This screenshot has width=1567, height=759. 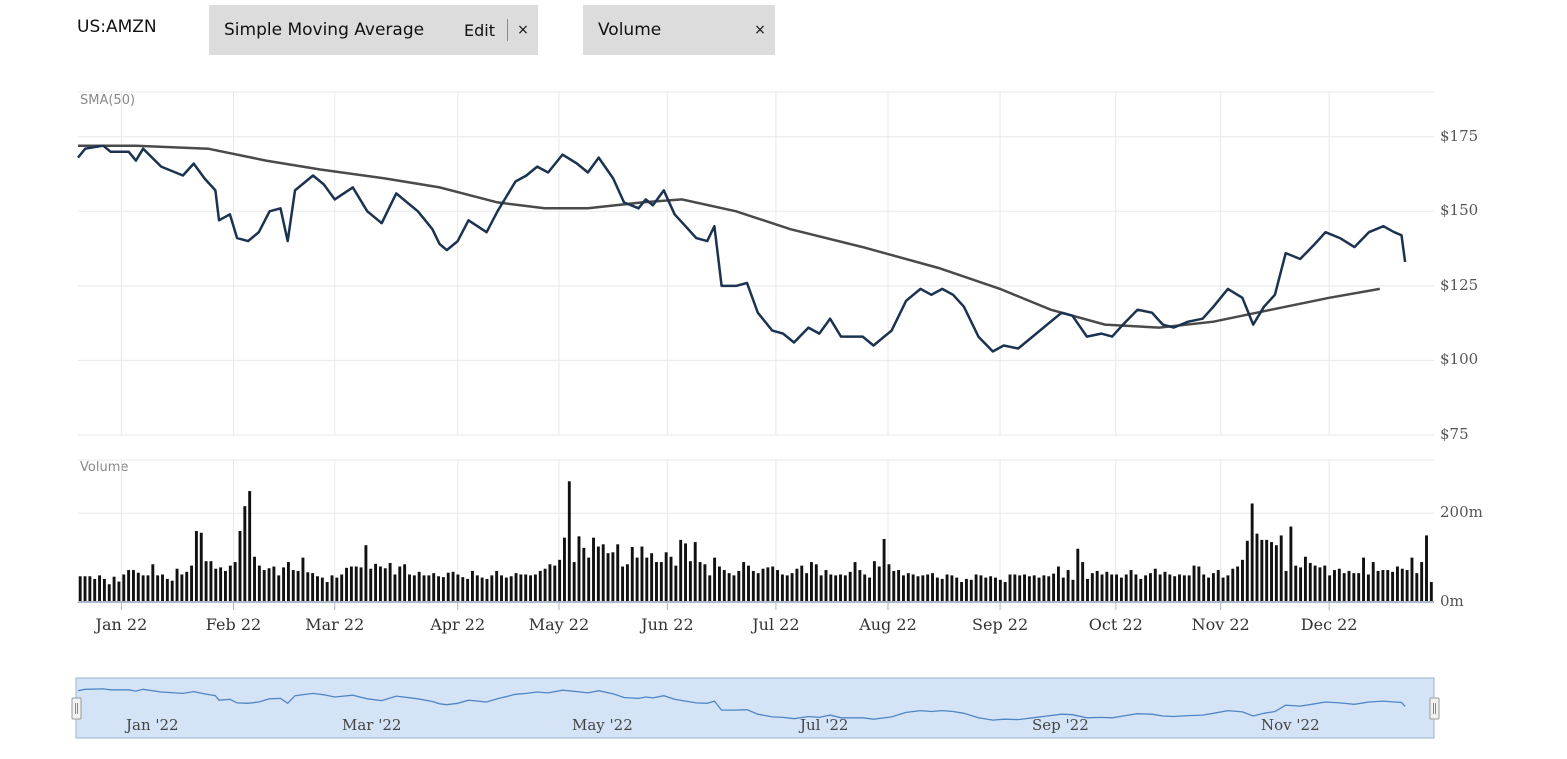 I want to click on x-tick-label: Feb 22, so click(x=233, y=624).